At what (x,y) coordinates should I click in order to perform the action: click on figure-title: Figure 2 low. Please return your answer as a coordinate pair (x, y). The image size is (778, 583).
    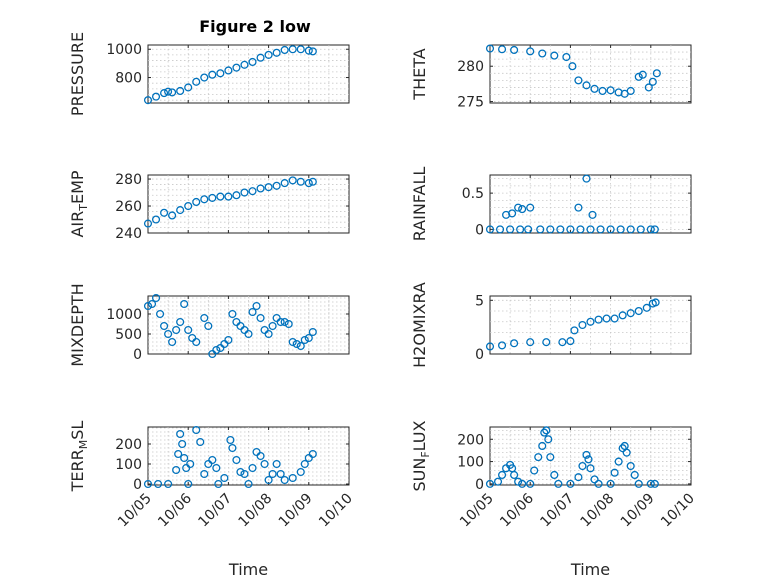
    Looking at the image, I should click on (255, 26).